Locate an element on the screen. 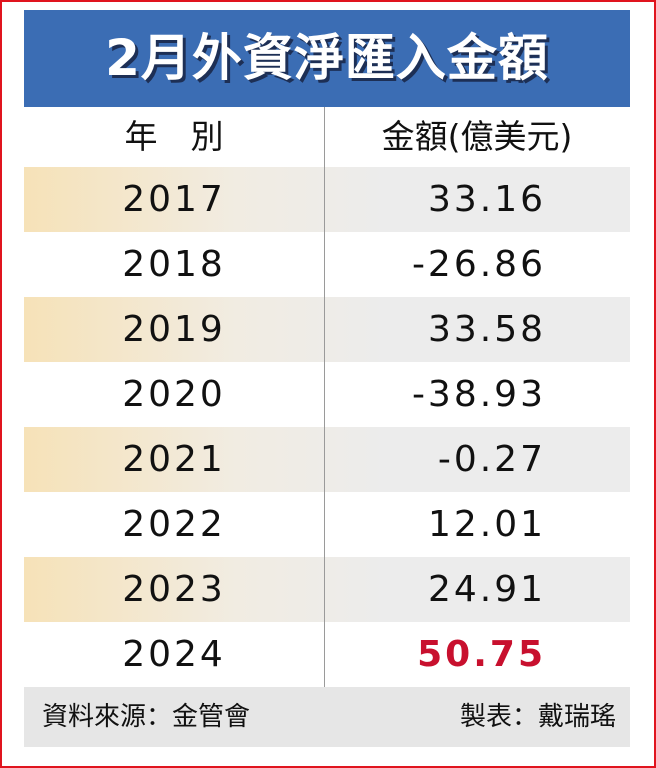 The height and width of the screenshot is (768, 656). year-cell: 2020 is located at coordinates (174, 394).